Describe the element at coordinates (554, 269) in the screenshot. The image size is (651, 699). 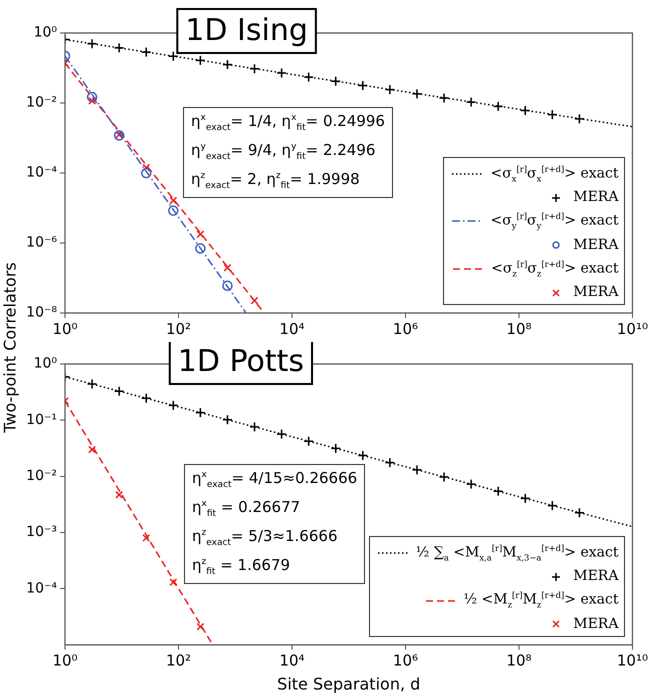
I see `legend-label: <σ$_{z}$$^{[r]}$σ$_{z}$$^{[r+d]}$> exact` at that location.